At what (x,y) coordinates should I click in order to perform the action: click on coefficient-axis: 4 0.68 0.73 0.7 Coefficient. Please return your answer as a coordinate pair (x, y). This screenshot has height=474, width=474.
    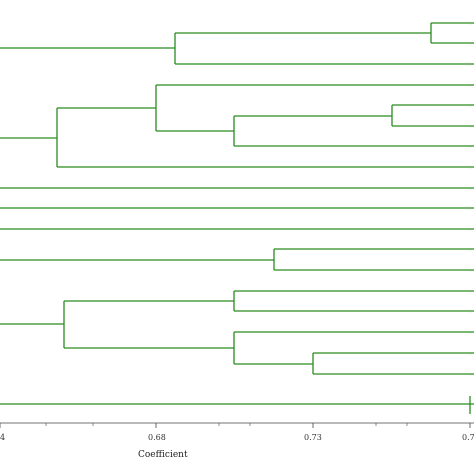
    Looking at the image, I should click on (237, 441).